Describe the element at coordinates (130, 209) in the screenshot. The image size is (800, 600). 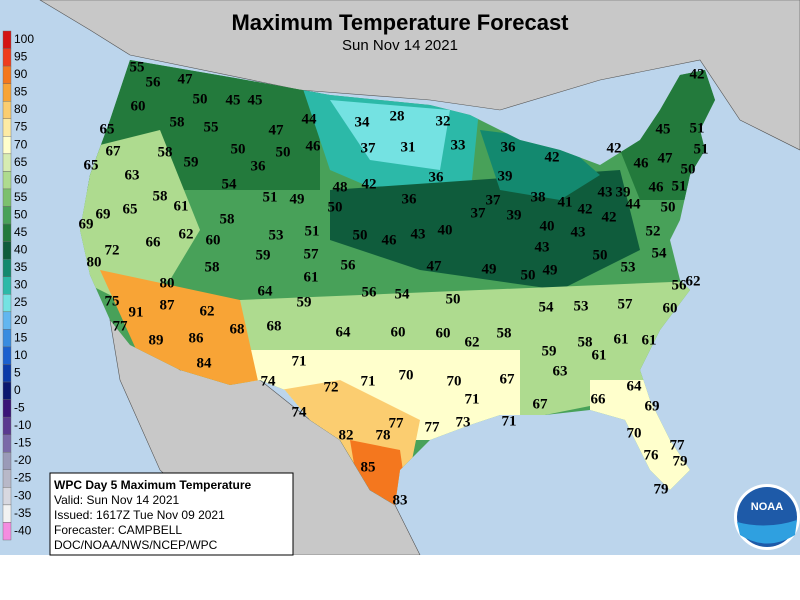
I see `station-temp: 65` at that location.